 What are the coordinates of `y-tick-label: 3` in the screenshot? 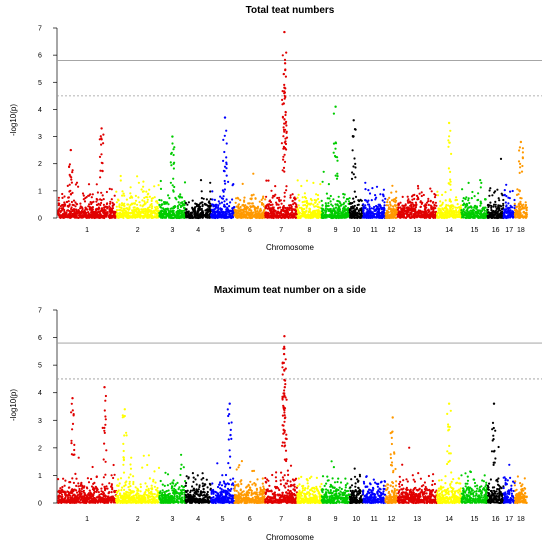 It's located at (40, 421).